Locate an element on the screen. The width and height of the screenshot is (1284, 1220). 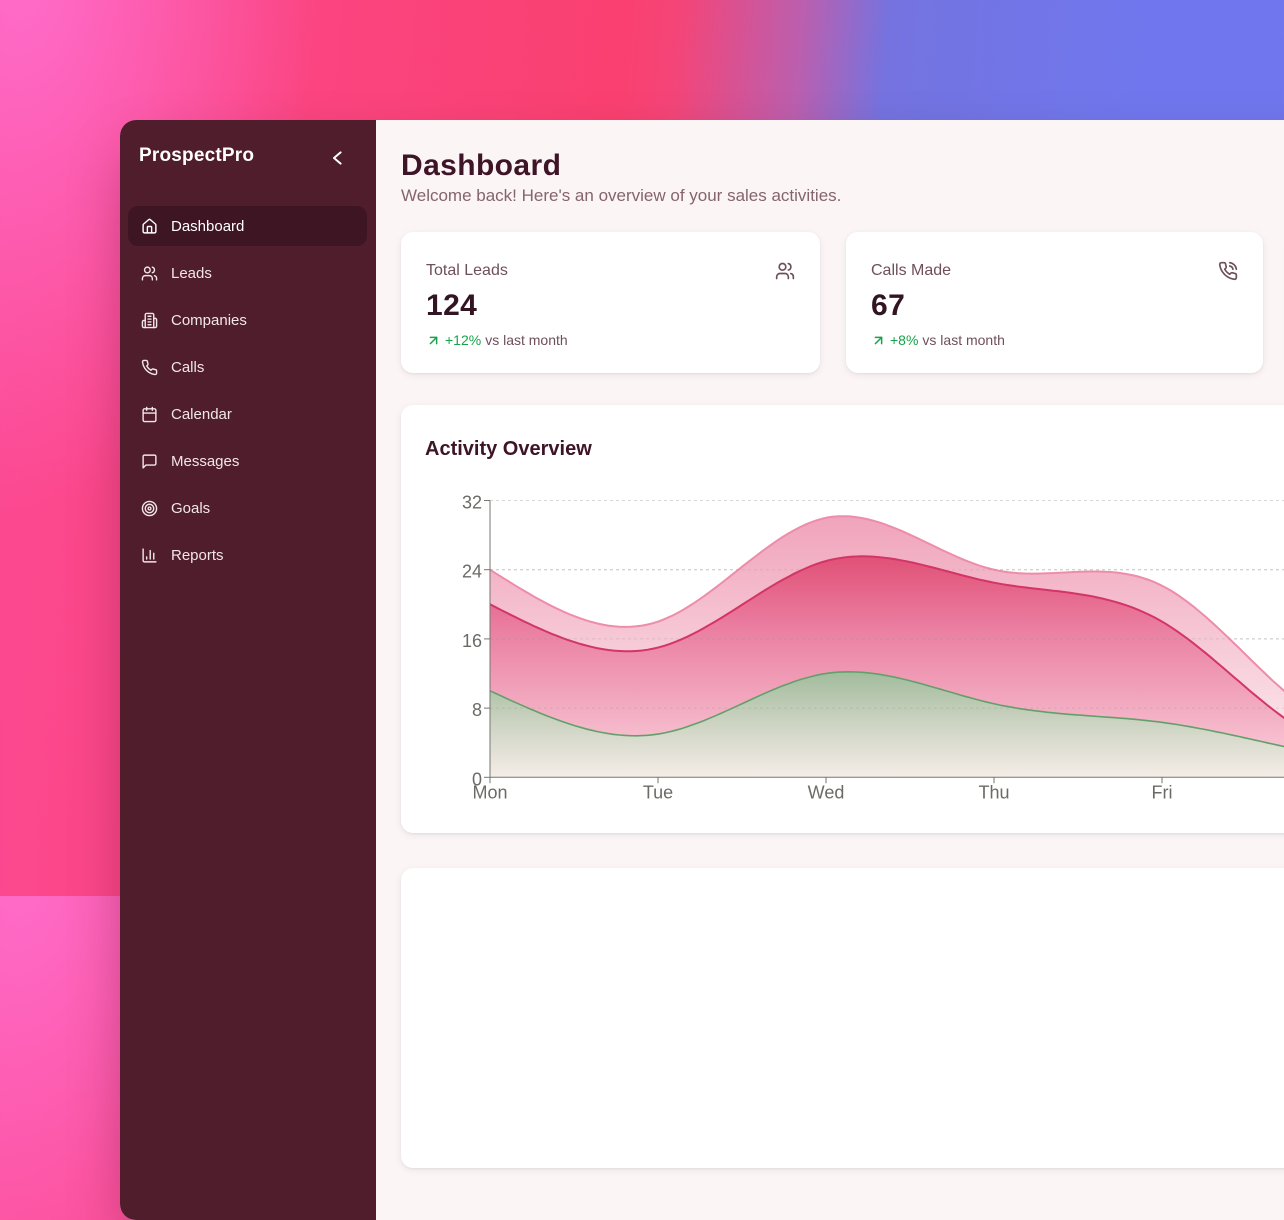
svg-text: 32 is located at coordinates (472, 503).